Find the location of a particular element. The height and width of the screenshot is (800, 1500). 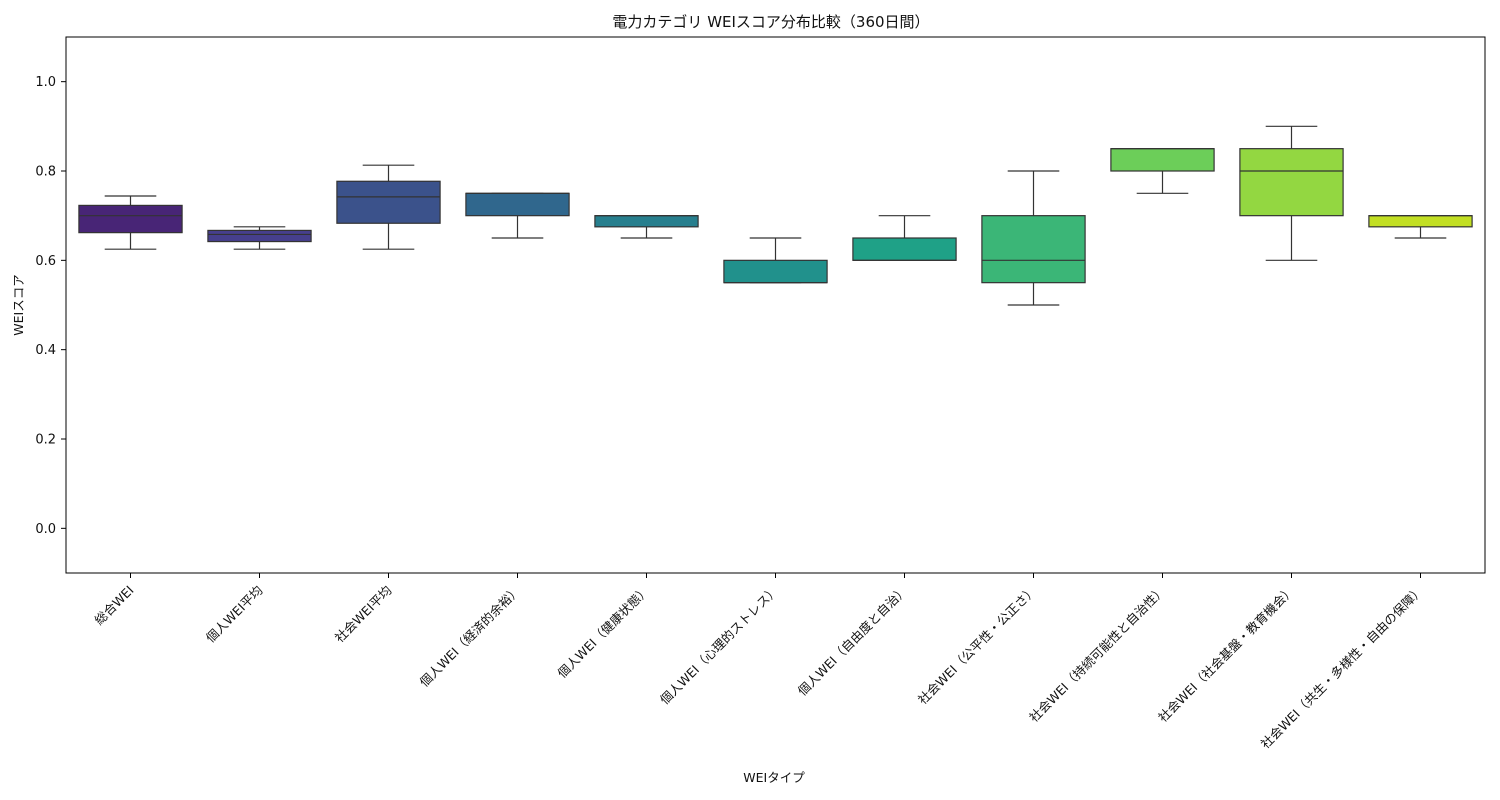

y-tick-label: 0.8 is located at coordinates (45, 172).